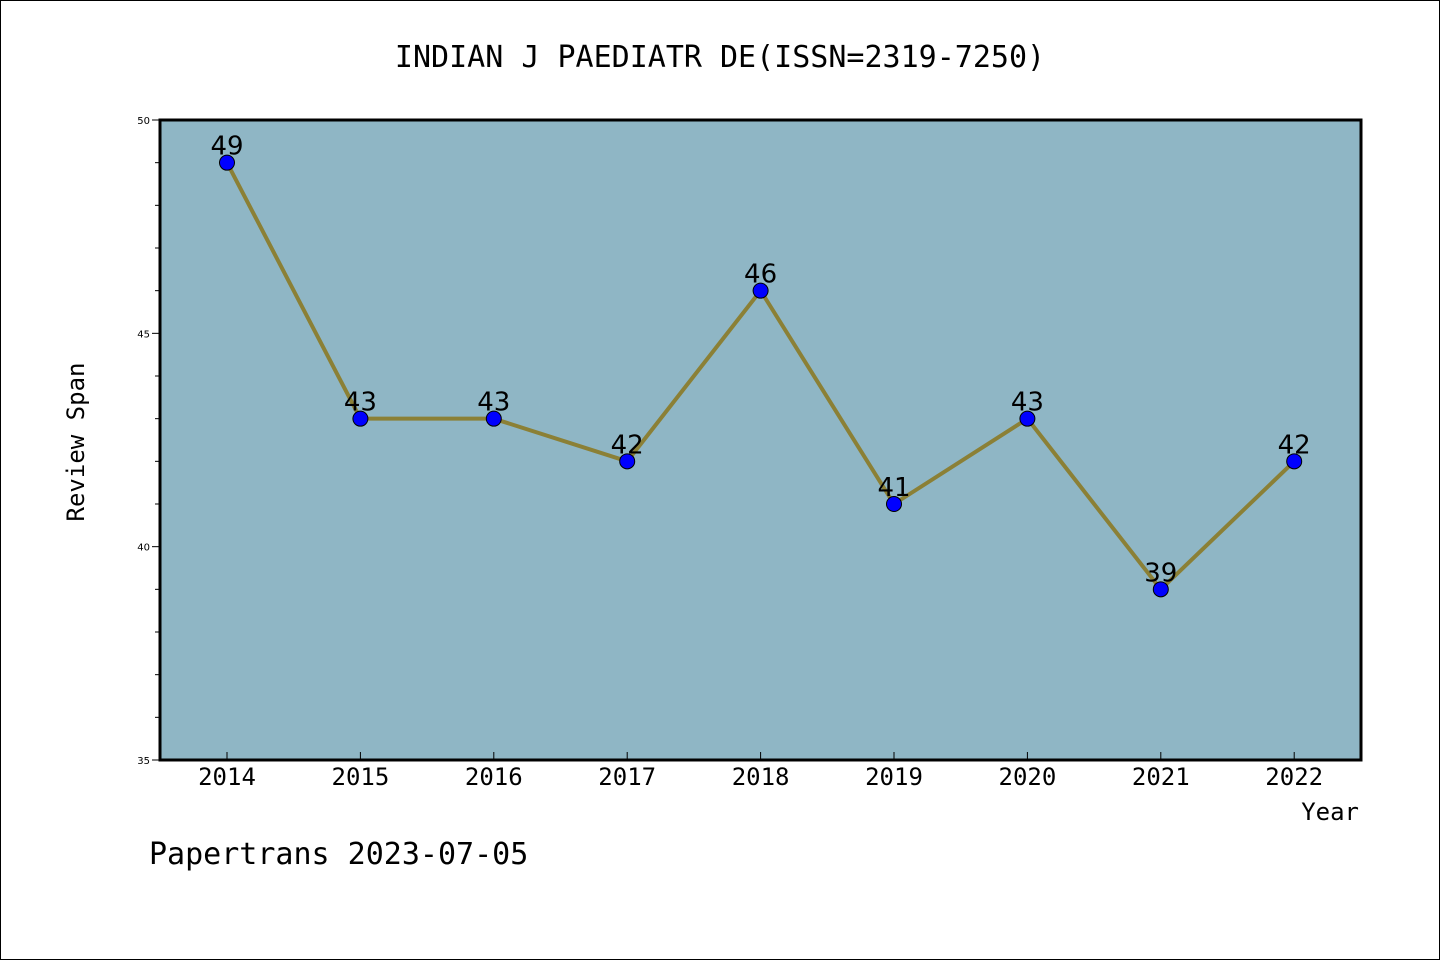 The height and width of the screenshot is (960, 1440). Describe the element at coordinates (1161, 777) in the screenshot. I see `x-tick-label: 2021` at that location.